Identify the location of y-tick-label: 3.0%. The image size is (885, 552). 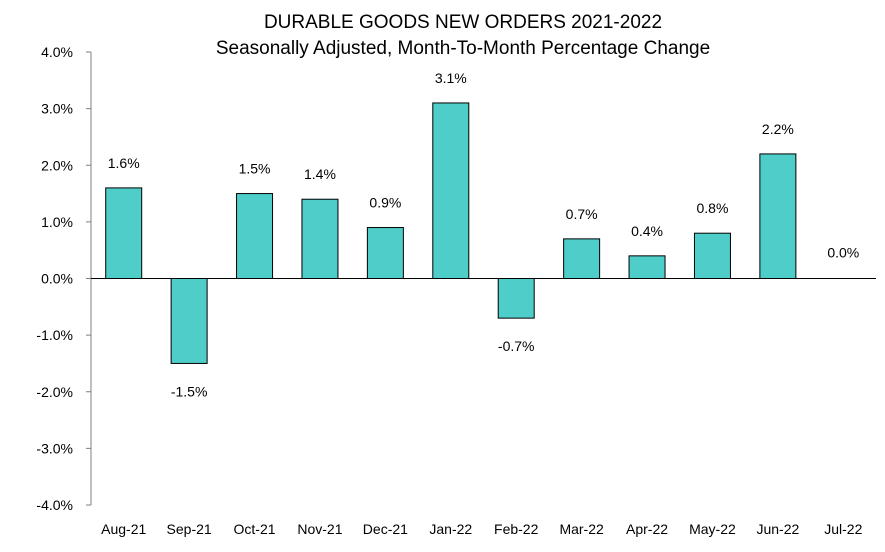
(57, 109).